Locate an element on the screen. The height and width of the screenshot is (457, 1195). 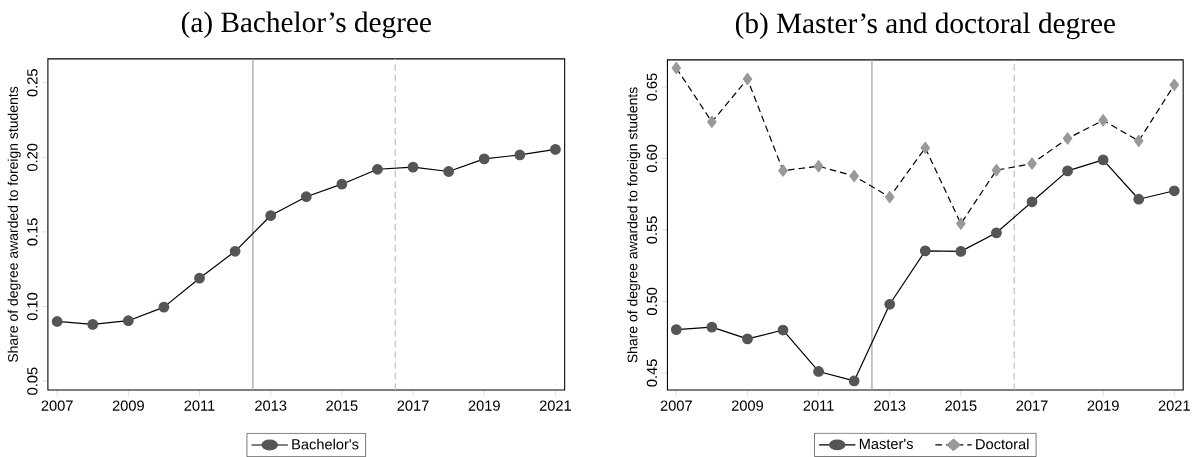
legend-label: Master's is located at coordinates (886, 444).